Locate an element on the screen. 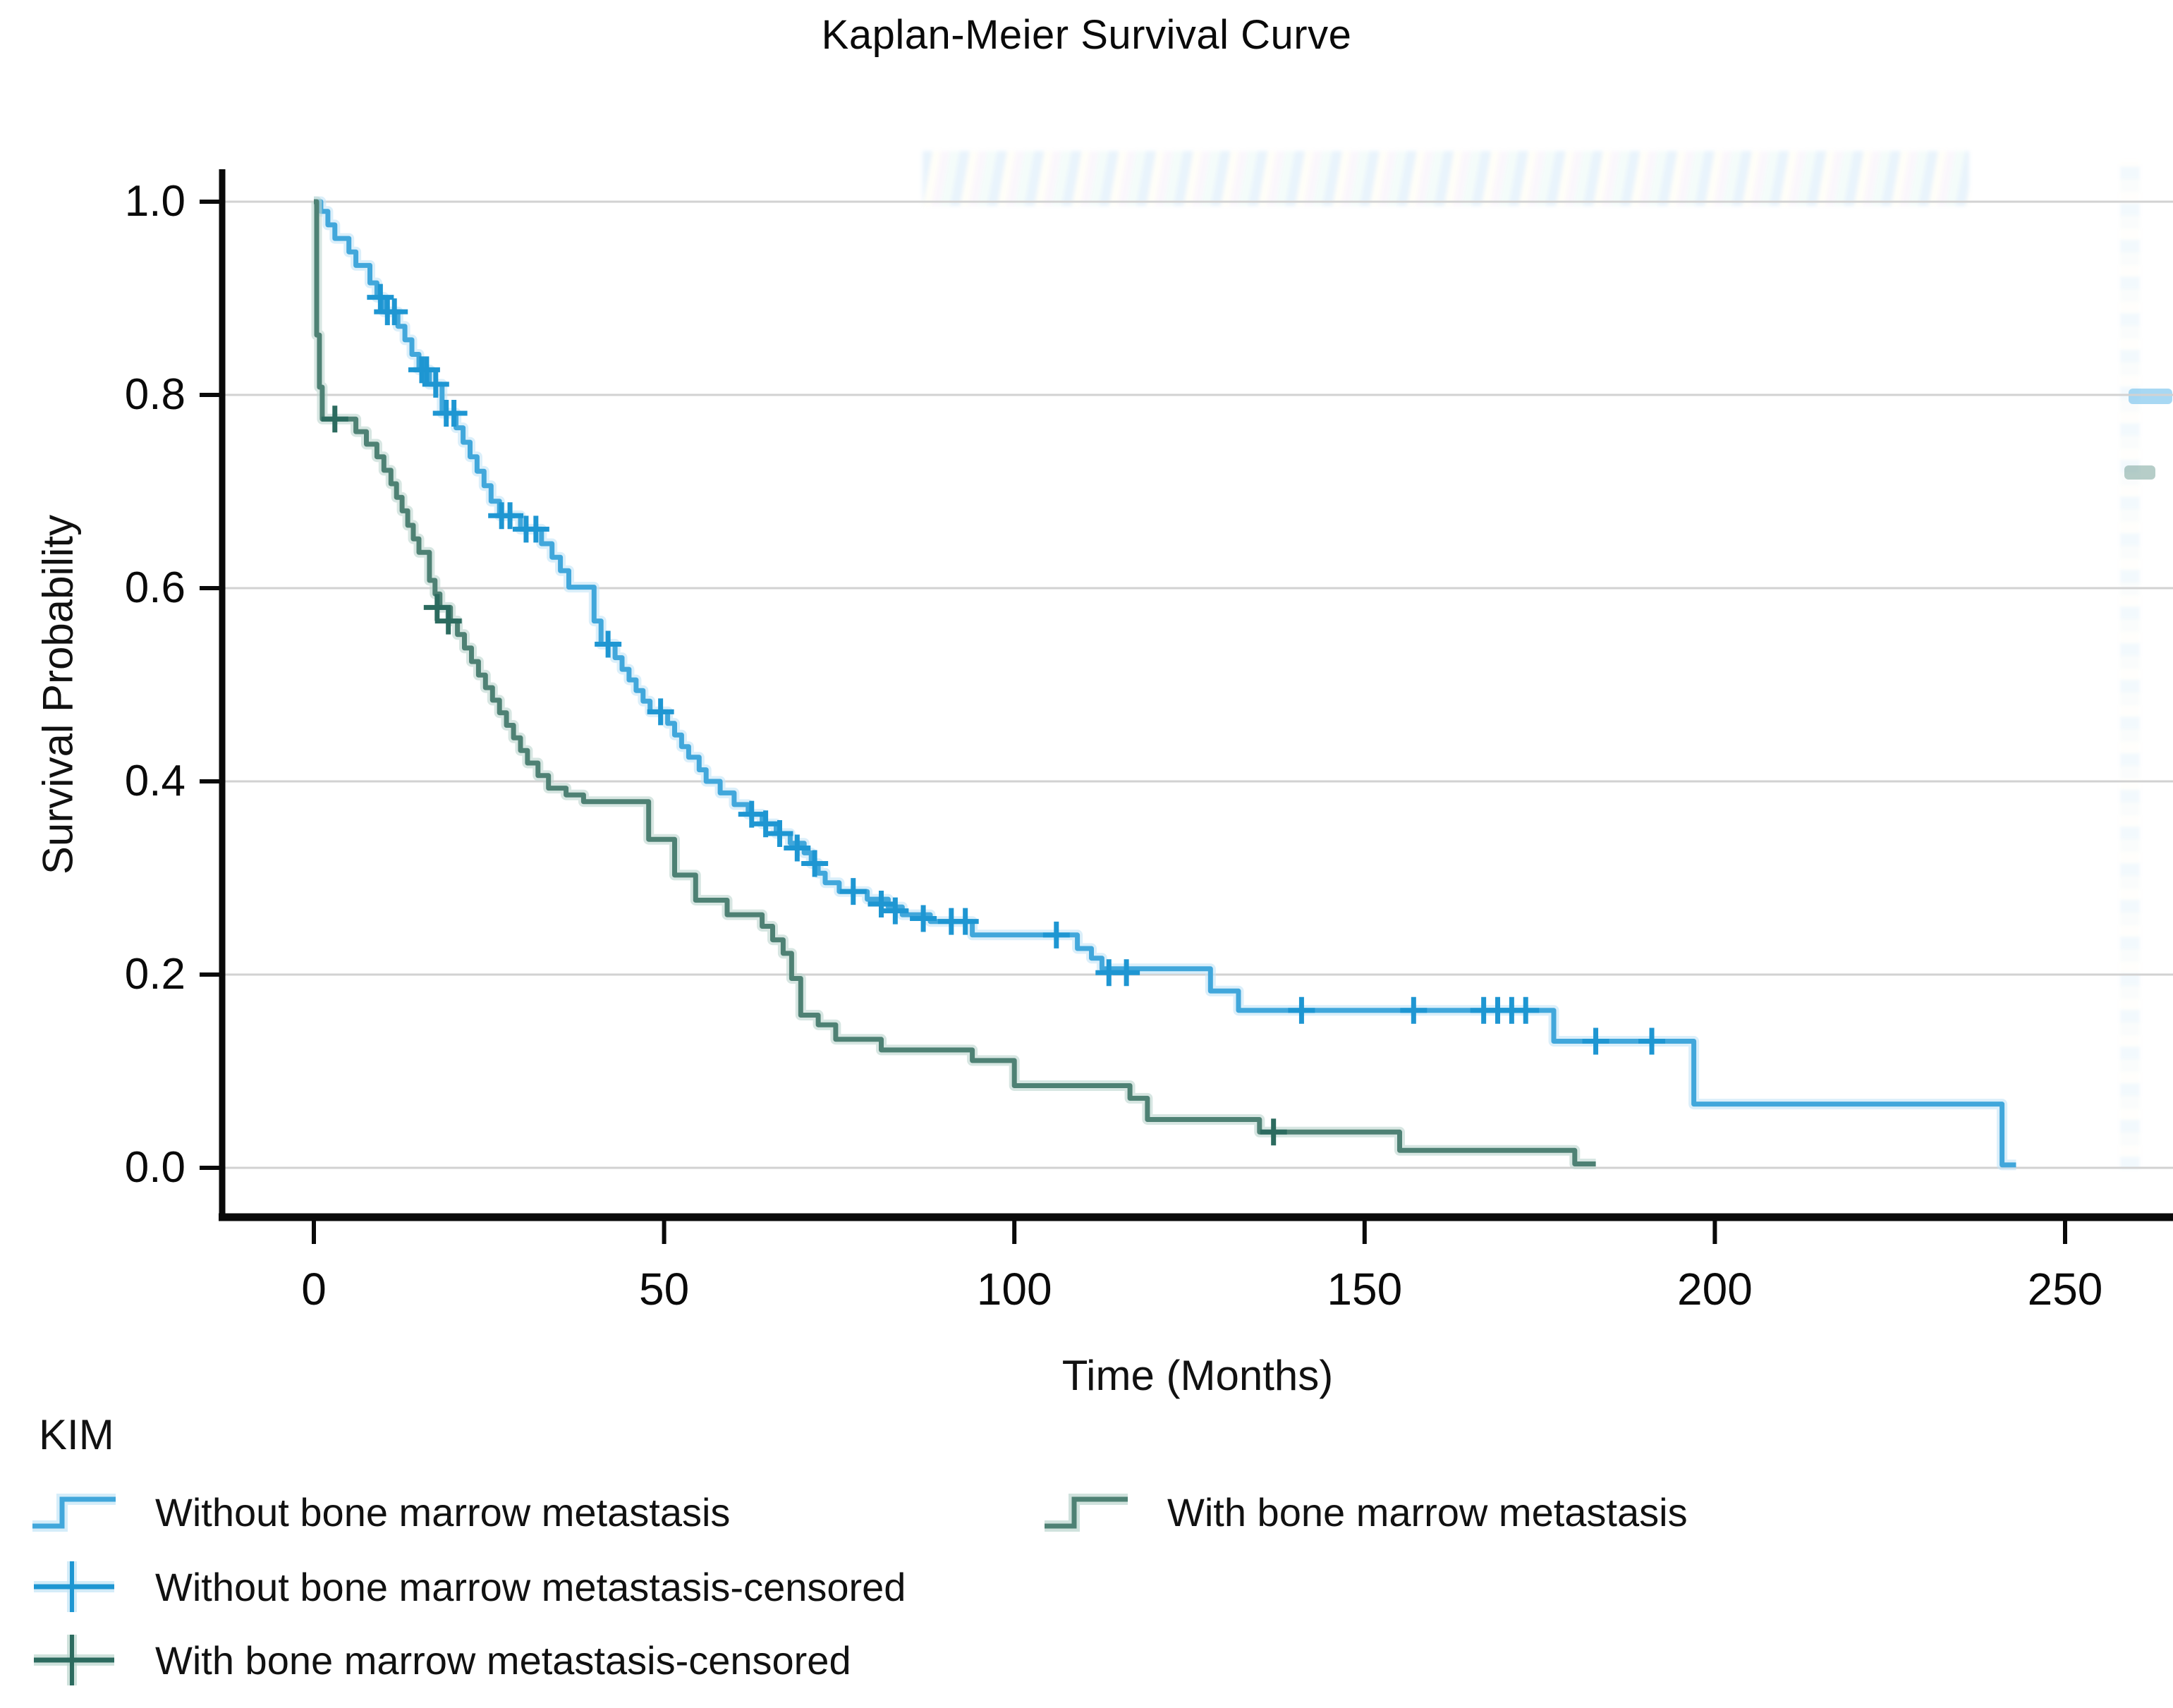 This screenshot has height=1708, width=2173. legend-entry-curve-with-bmm: With bone marrow metastasis is located at coordinates (1364, 1512).